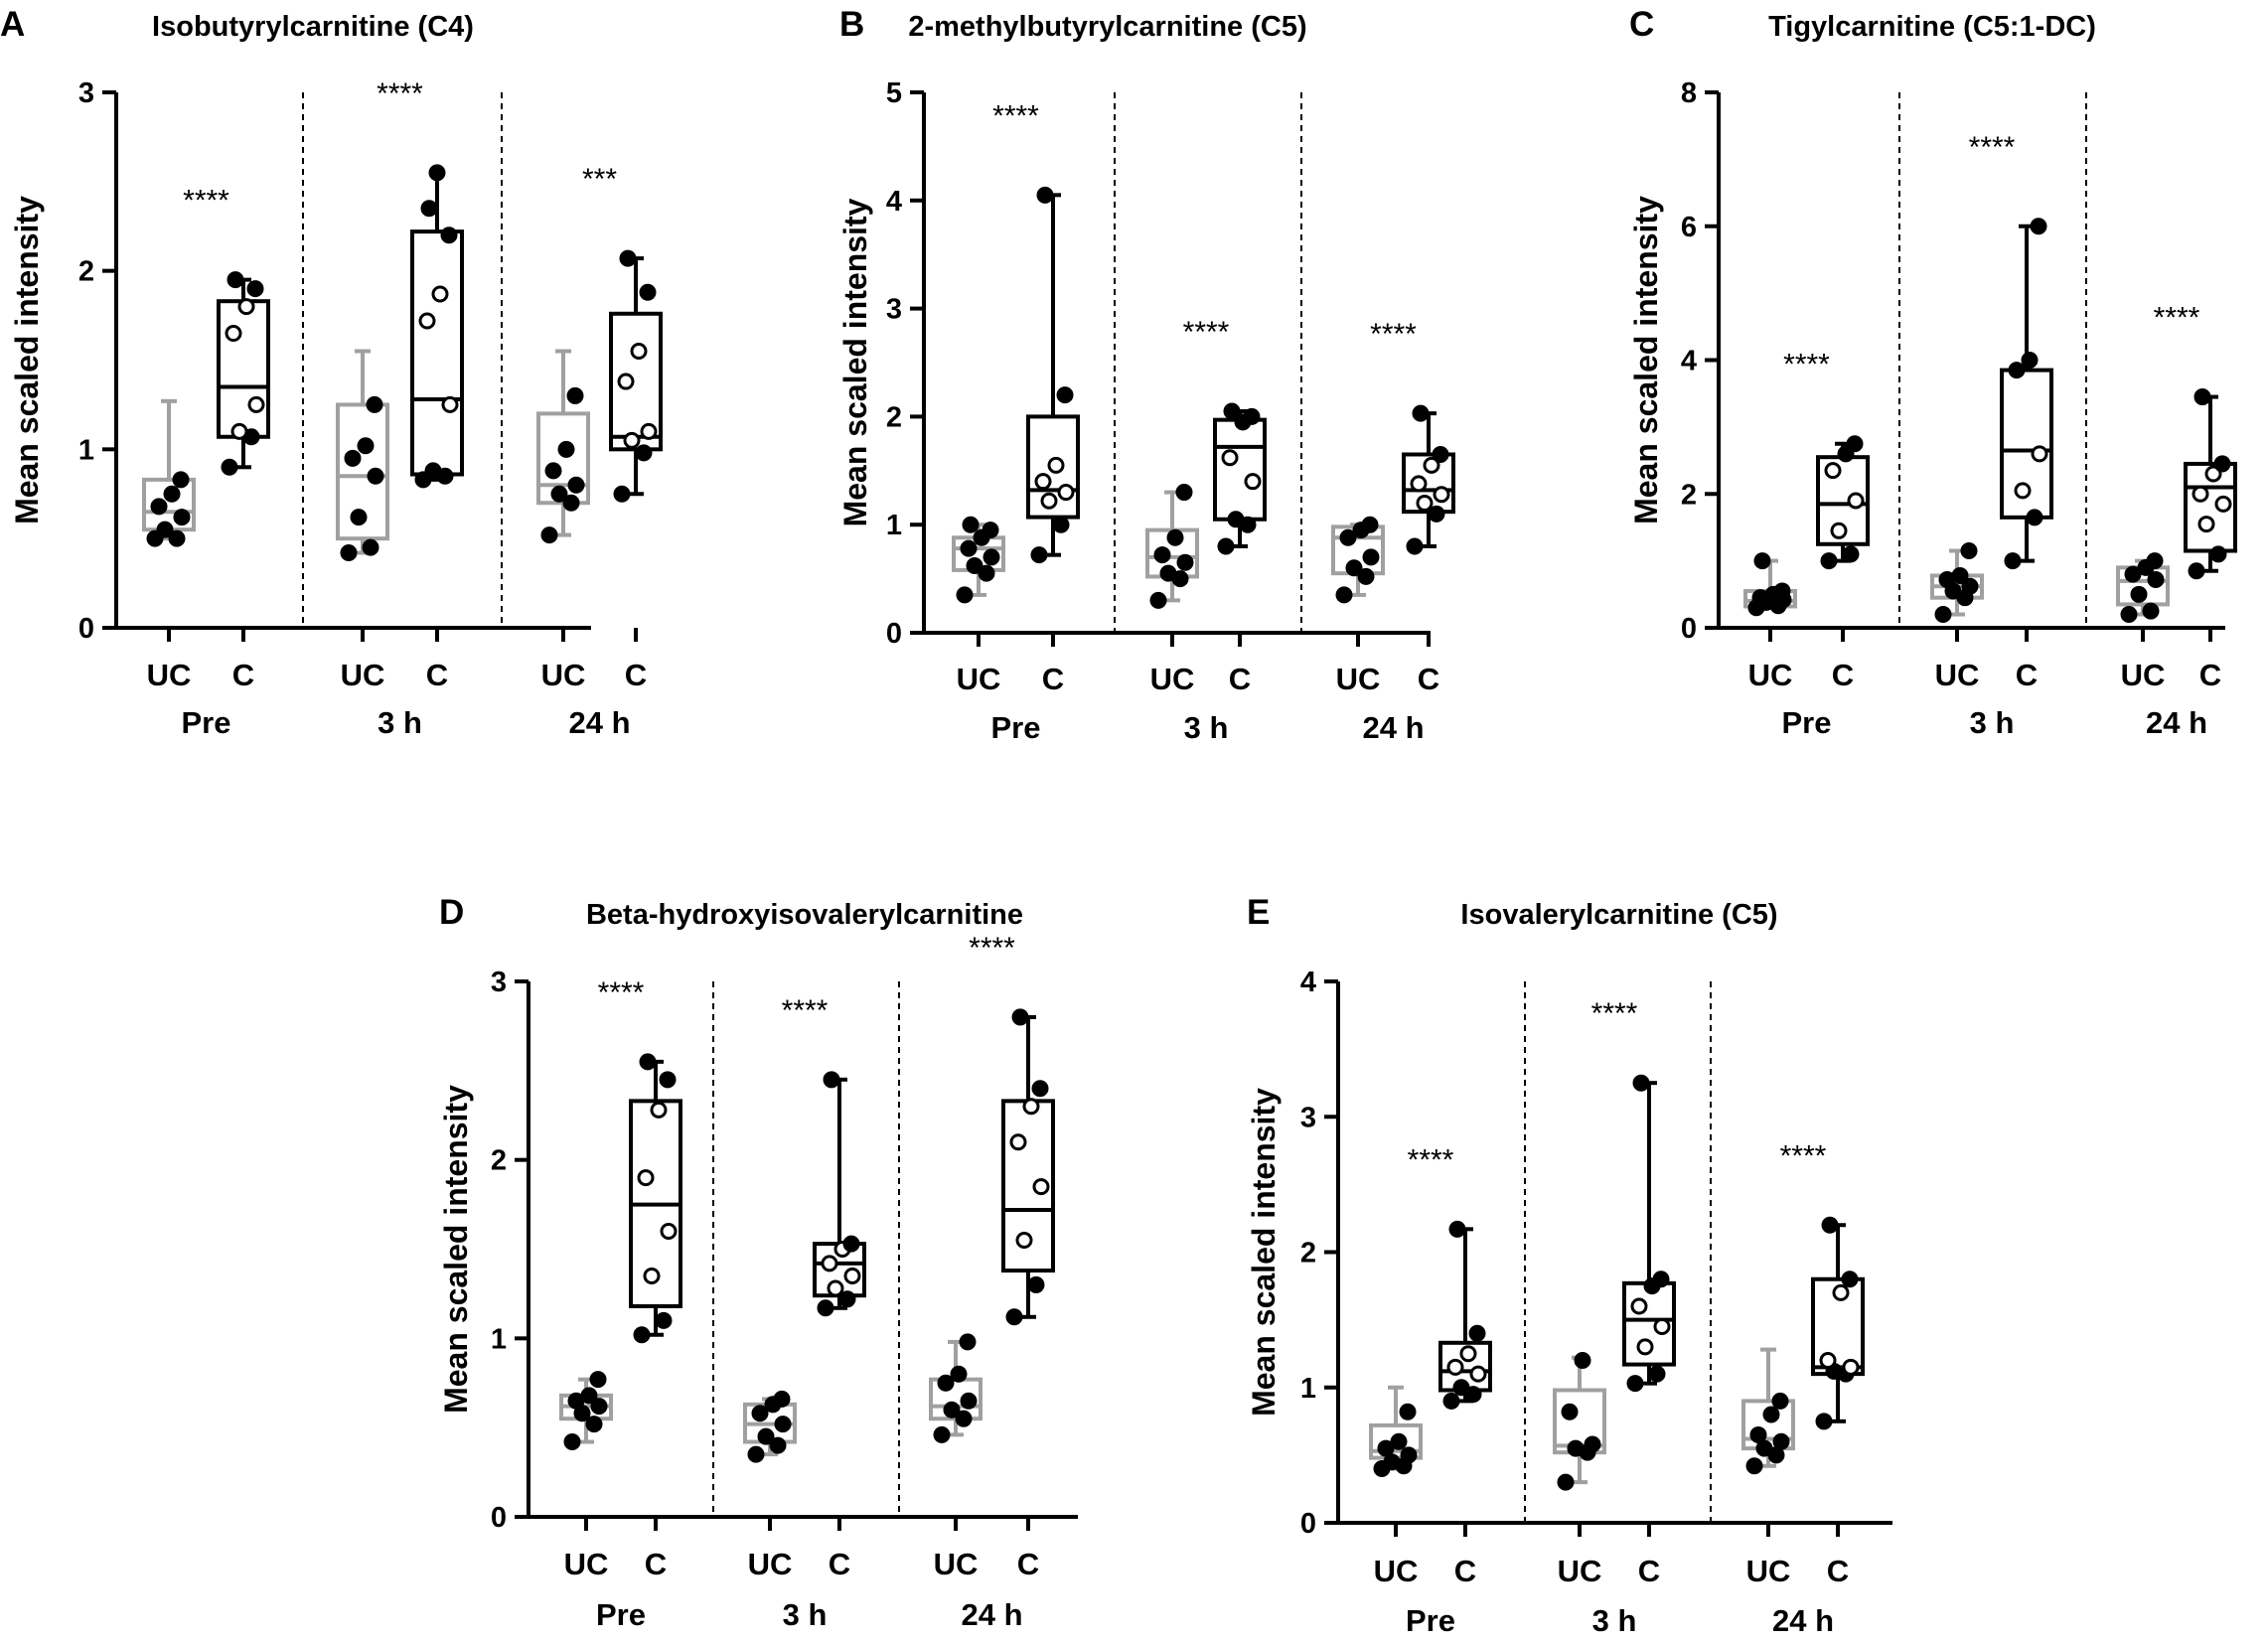 This screenshot has width=2268, height=1644. I want to click on panel-a-significance-label: ***, so click(599, 179).